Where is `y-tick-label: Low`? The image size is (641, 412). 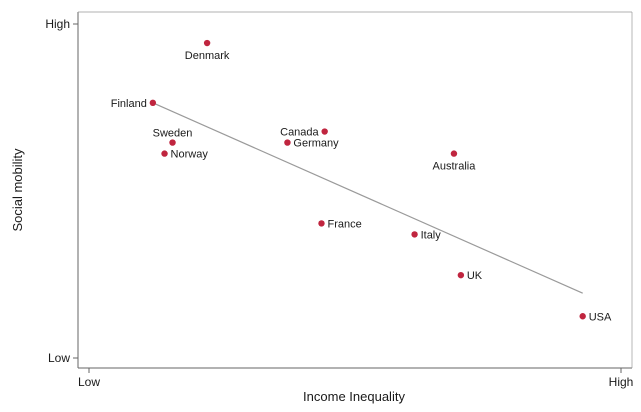
y-tick-label: Low is located at coordinates (59, 358).